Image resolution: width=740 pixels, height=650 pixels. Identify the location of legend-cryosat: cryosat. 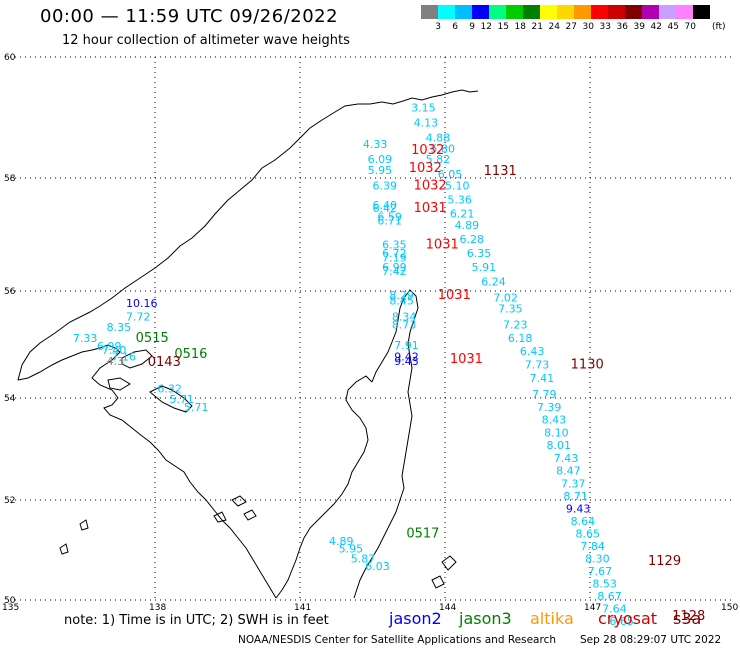
(628, 618).